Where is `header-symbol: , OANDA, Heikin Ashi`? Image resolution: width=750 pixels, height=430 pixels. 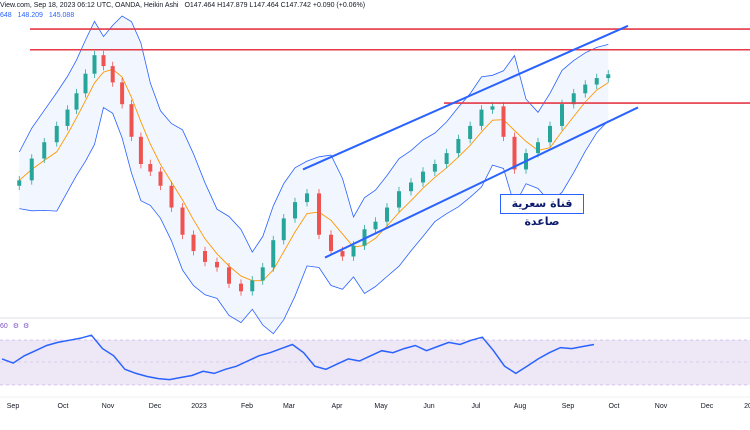
header-symbol: , OANDA, Heikin Ashi is located at coordinates (145, 5).